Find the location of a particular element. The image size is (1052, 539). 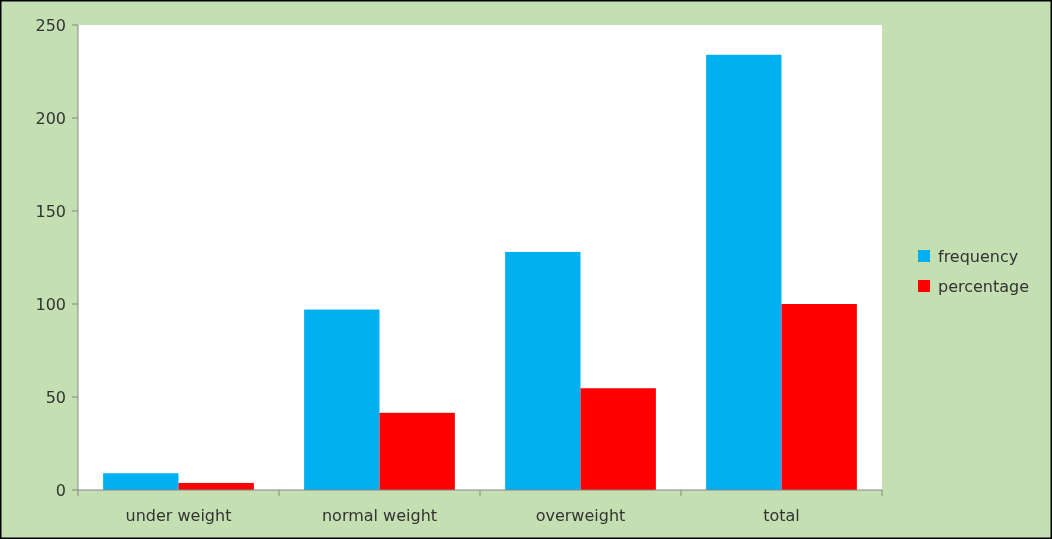

y-tick-label: 200 is located at coordinates (50, 118).